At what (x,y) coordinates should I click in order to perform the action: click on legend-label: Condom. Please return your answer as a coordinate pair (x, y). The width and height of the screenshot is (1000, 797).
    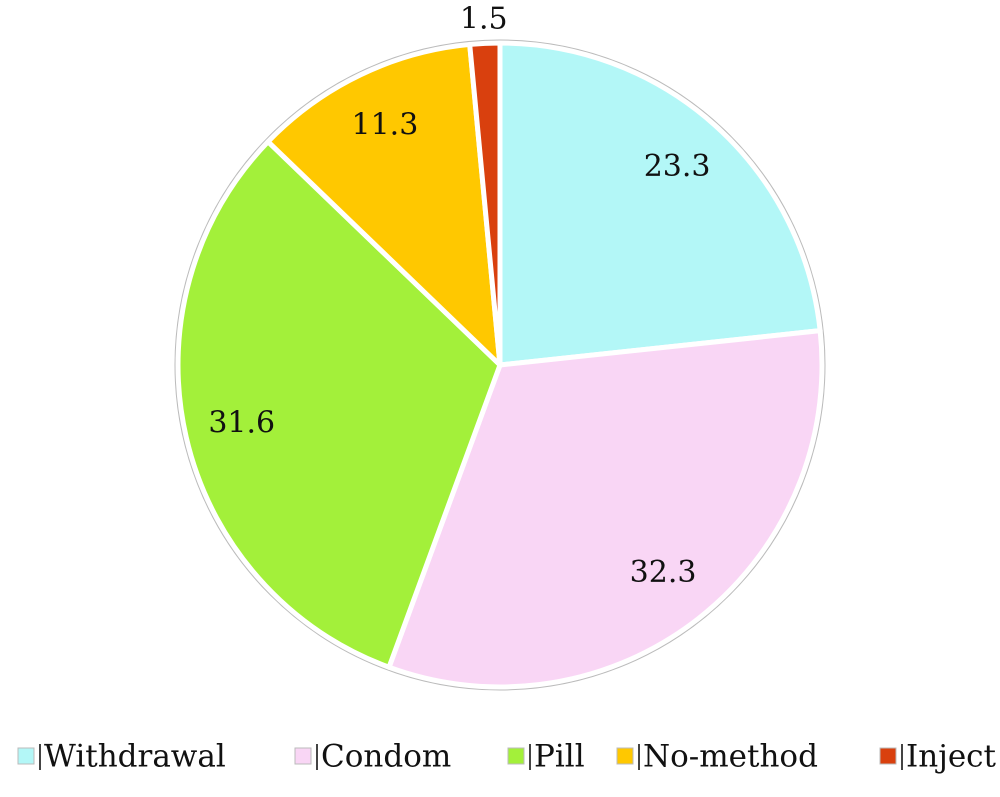
    Looking at the image, I should click on (386, 757).